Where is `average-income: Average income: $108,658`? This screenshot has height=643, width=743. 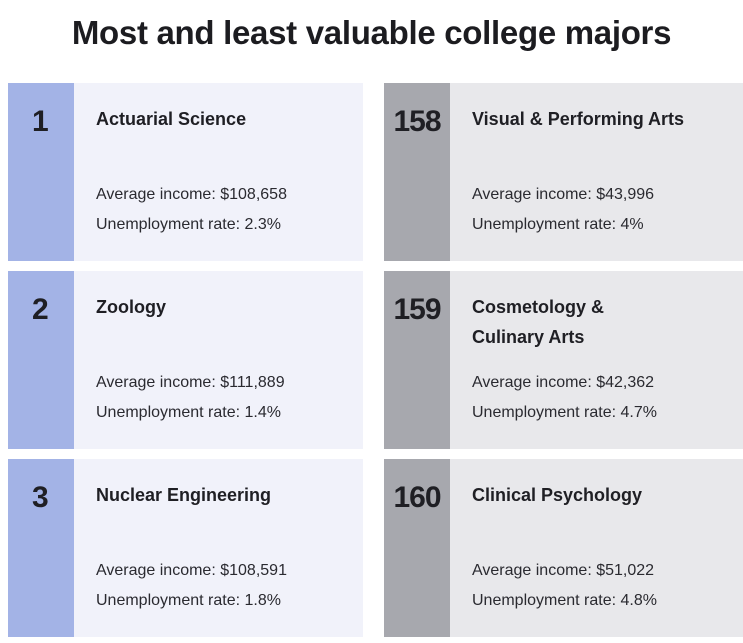
average-income: Average income: $108,658 is located at coordinates (191, 195).